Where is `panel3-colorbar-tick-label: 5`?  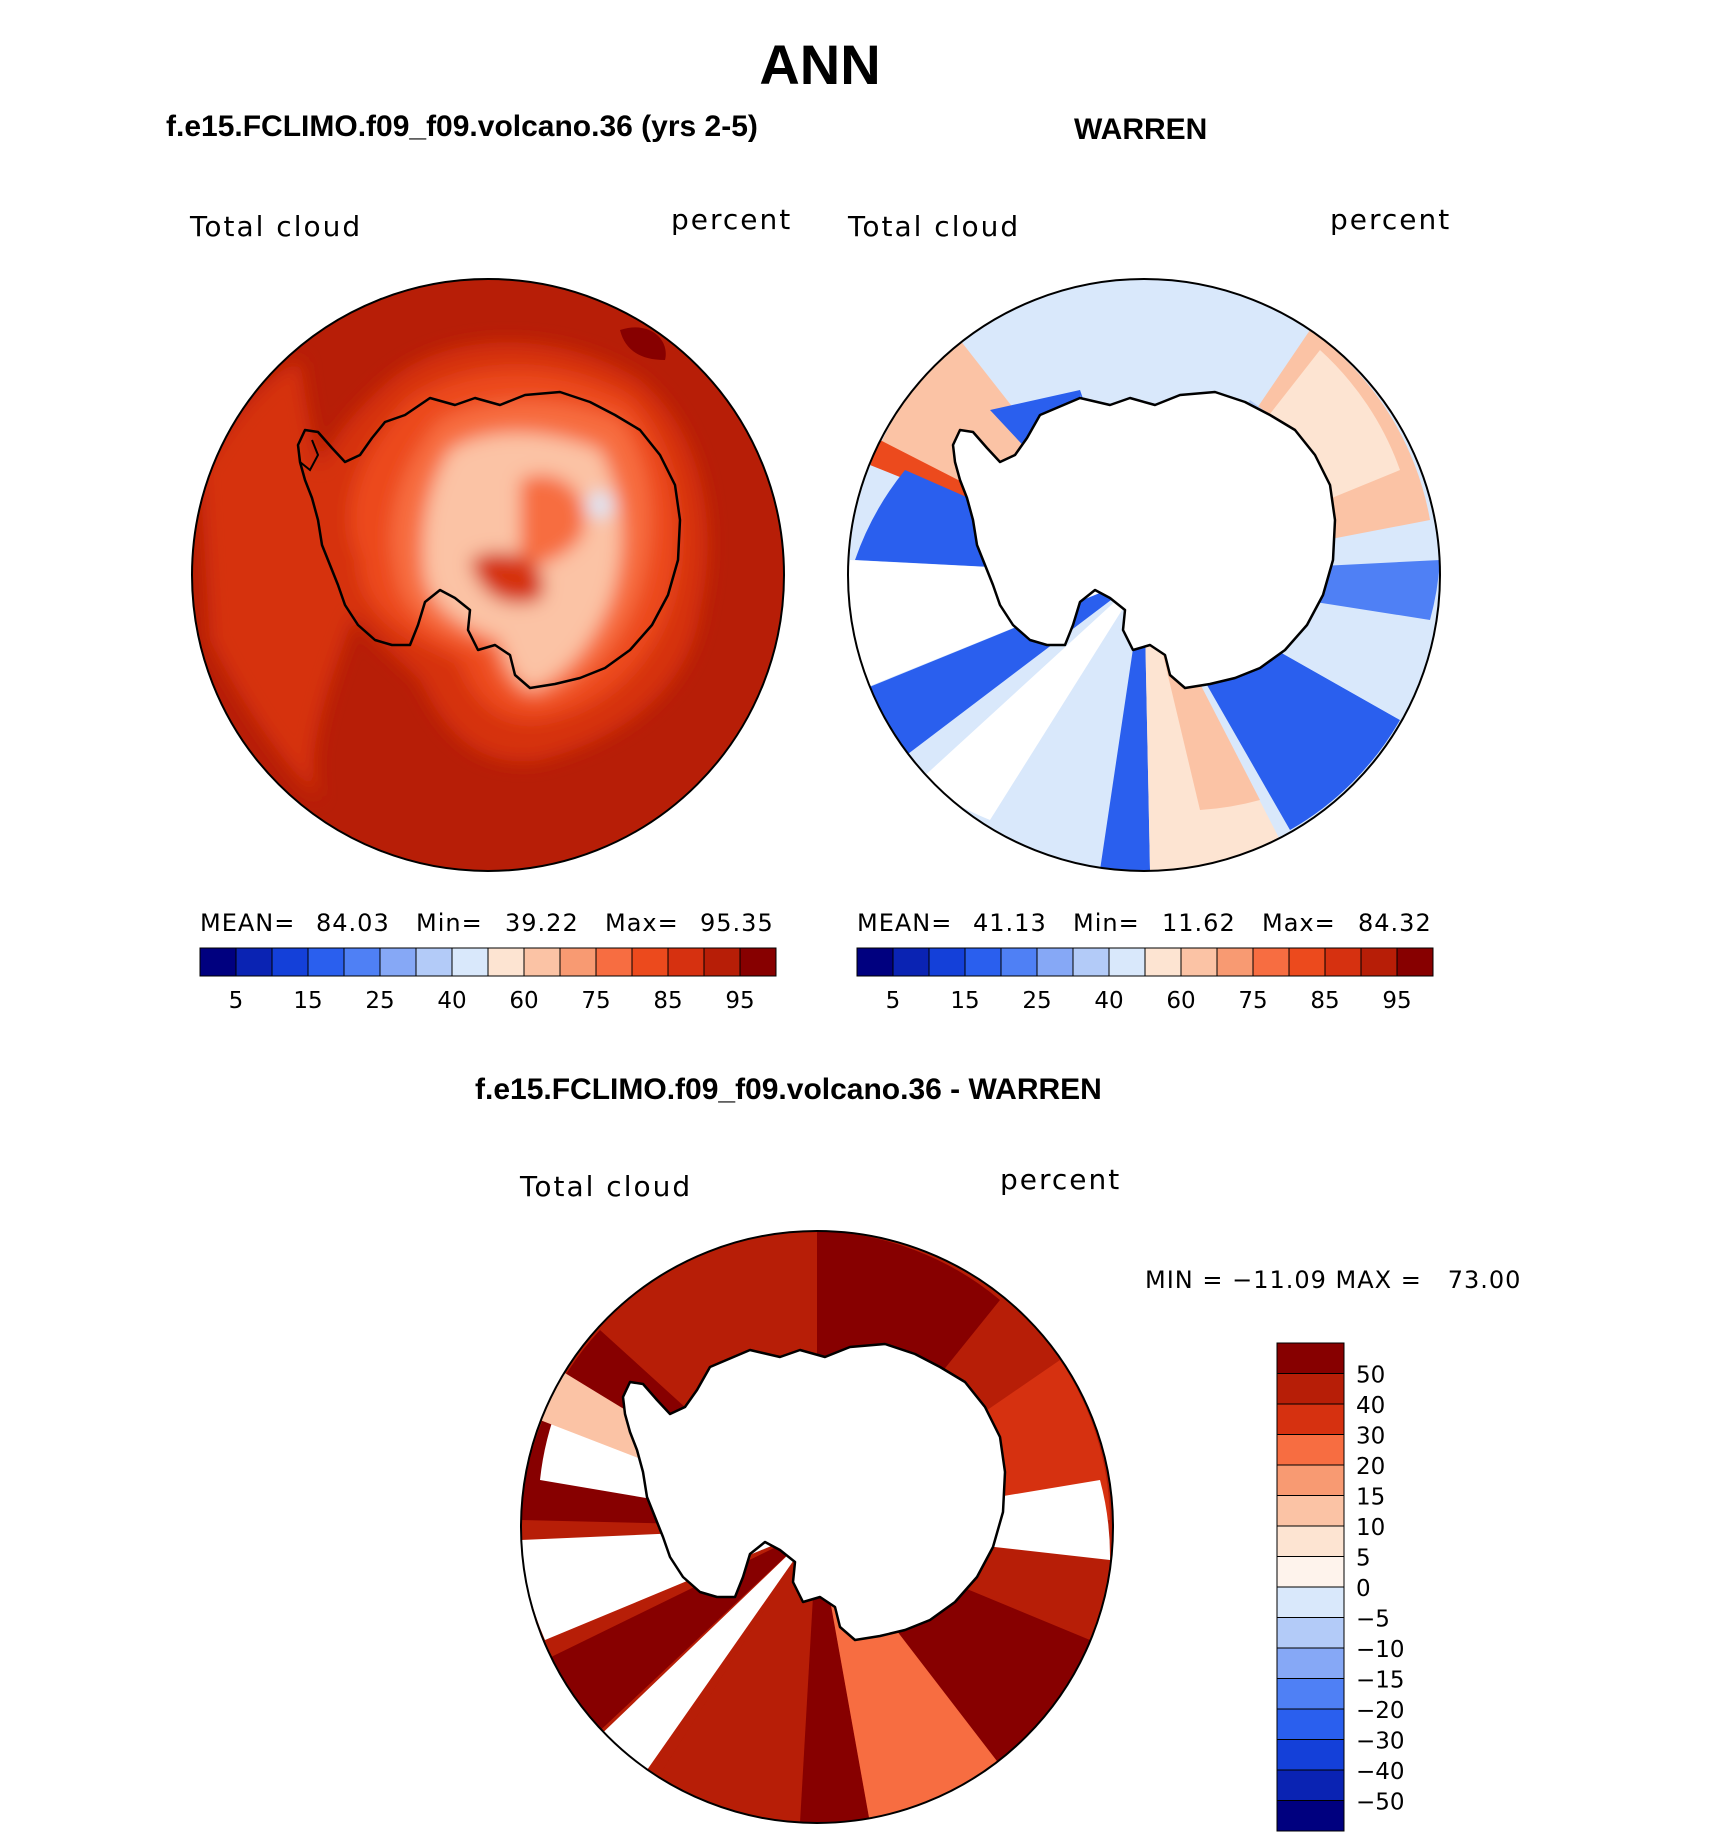
panel3-colorbar-tick-label: 5 is located at coordinates (1363, 1559).